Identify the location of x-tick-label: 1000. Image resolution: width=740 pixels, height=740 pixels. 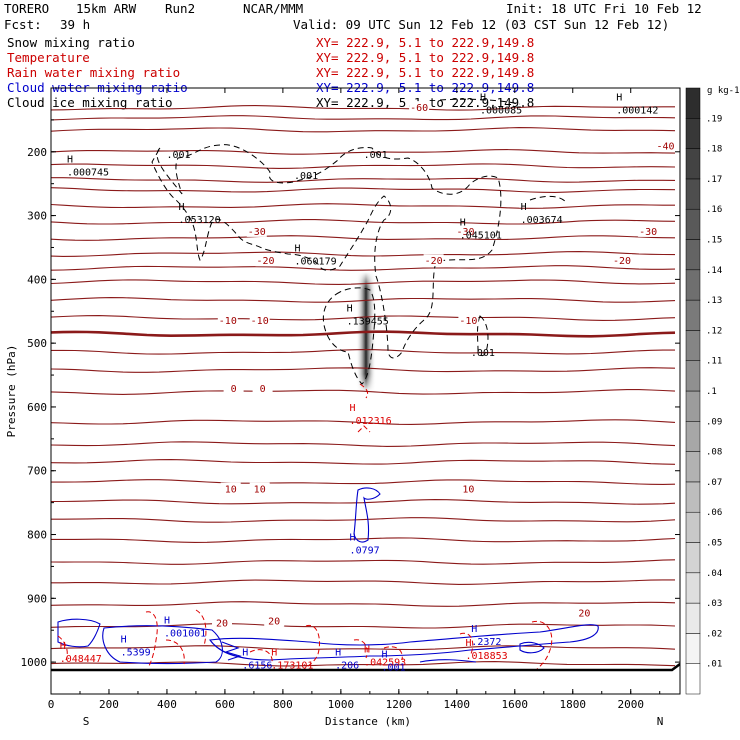
(341, 704).